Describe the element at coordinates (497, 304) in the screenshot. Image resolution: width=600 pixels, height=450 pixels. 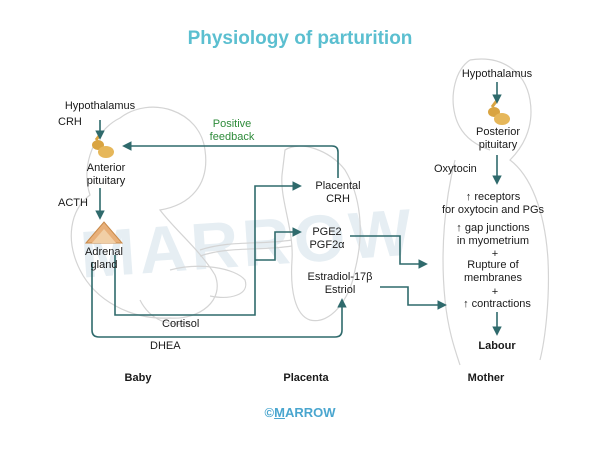
I see `contractions-label: ↑ contractions` at that location.